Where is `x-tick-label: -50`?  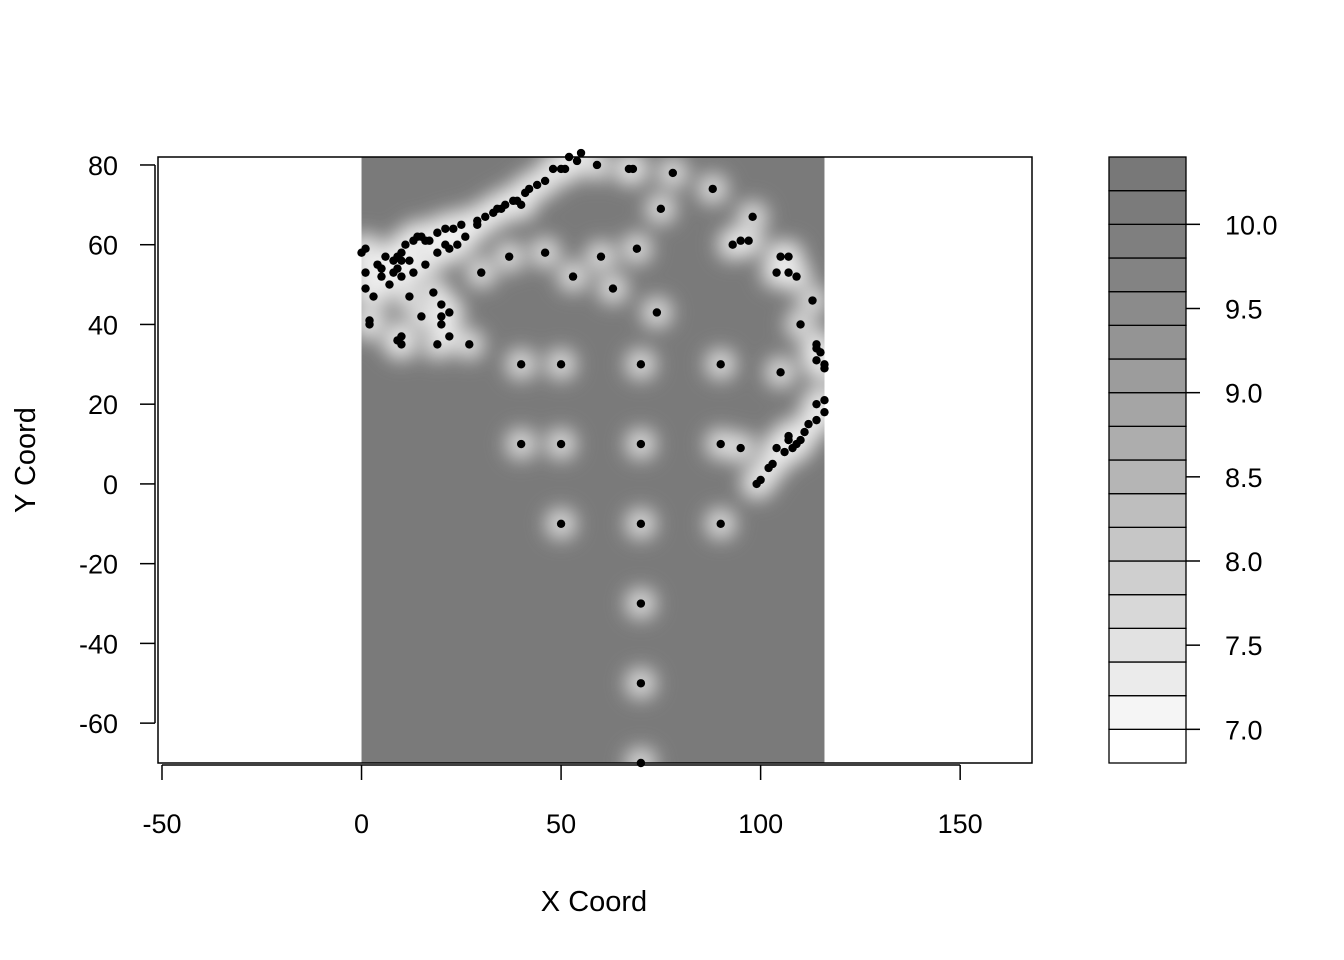
x-tick-label: -50 is located at coordinates (161, 824).